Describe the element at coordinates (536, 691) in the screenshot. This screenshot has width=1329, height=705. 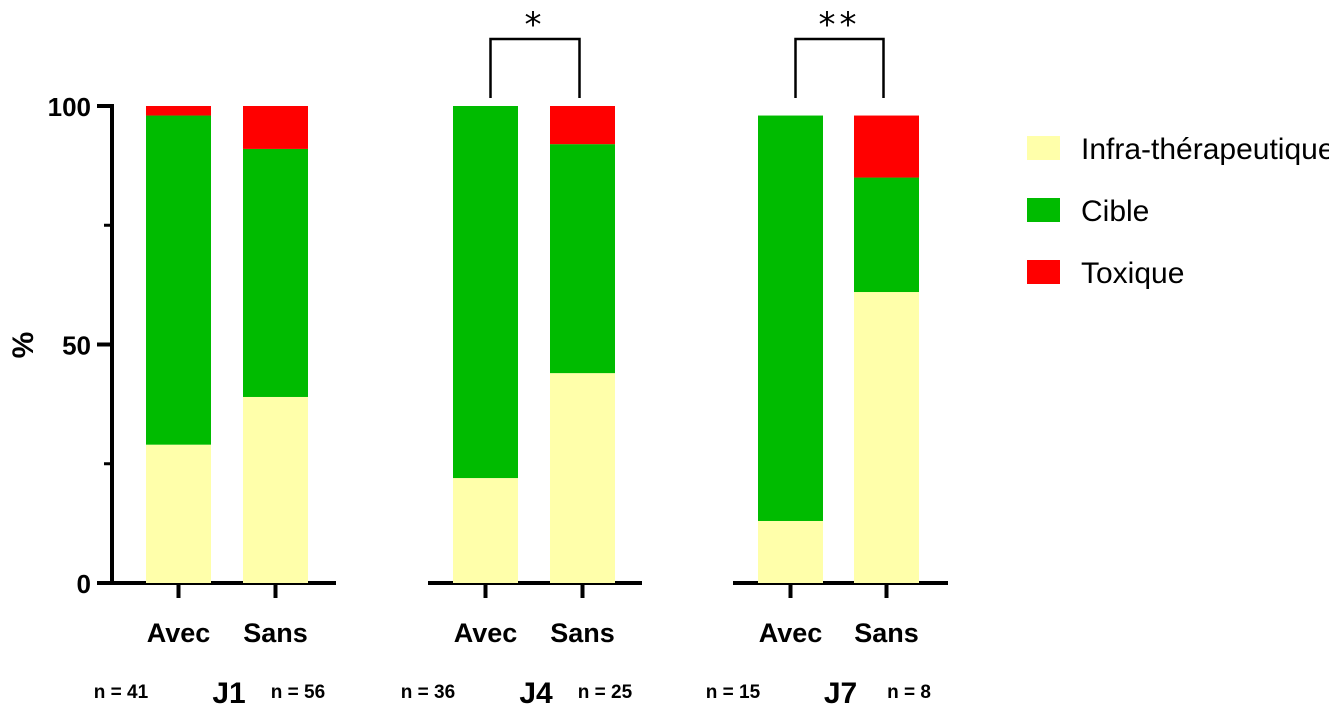
I see `group-label: J4` at that location.